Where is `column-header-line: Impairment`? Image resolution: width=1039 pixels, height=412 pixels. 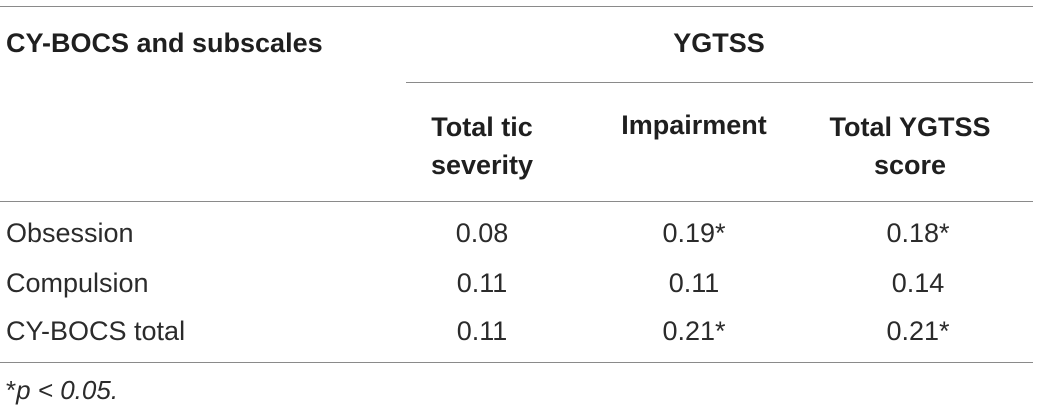 column-header-line: Impairment is located at coordinates (694, 125).